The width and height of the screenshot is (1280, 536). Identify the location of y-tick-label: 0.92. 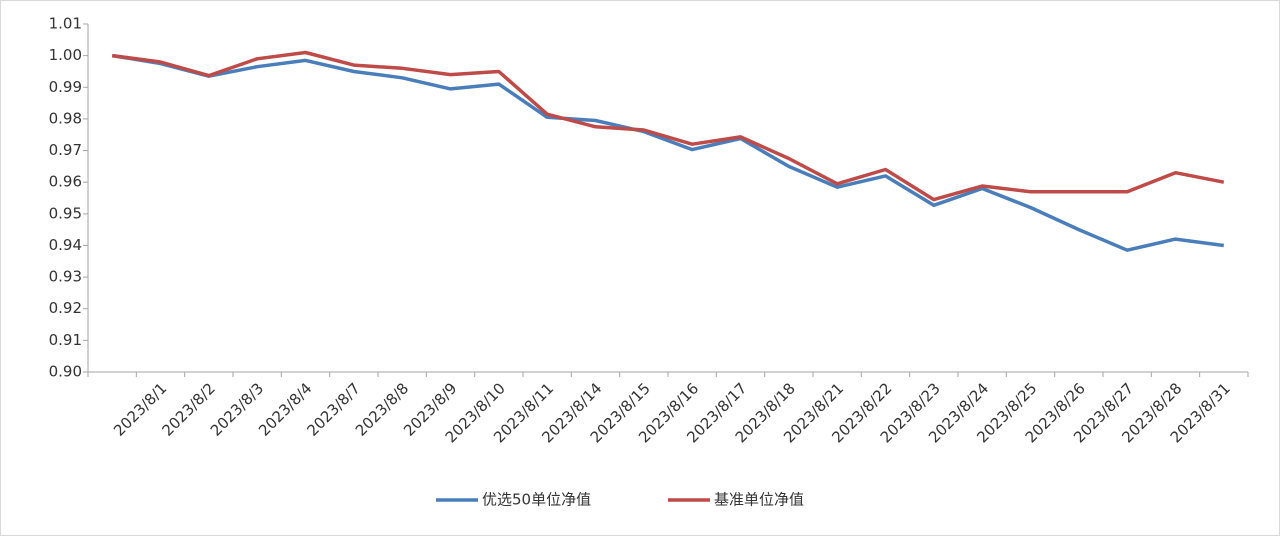
(65, 308).